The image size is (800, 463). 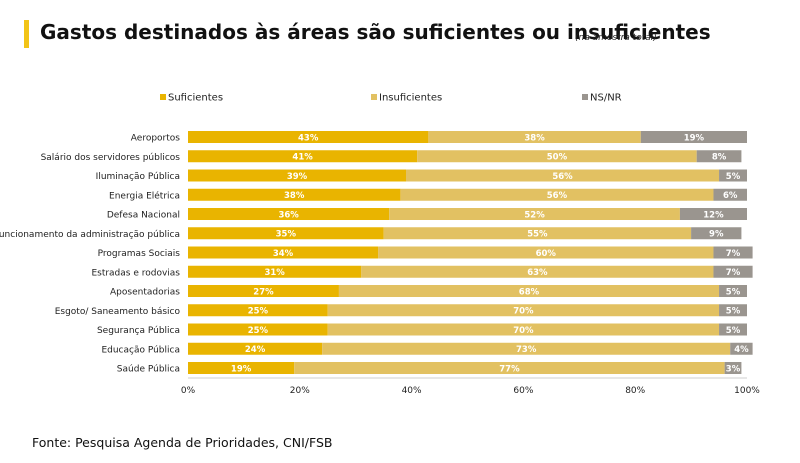 I want to click on category-label: Aeroportos, so click(x=155, y=139).